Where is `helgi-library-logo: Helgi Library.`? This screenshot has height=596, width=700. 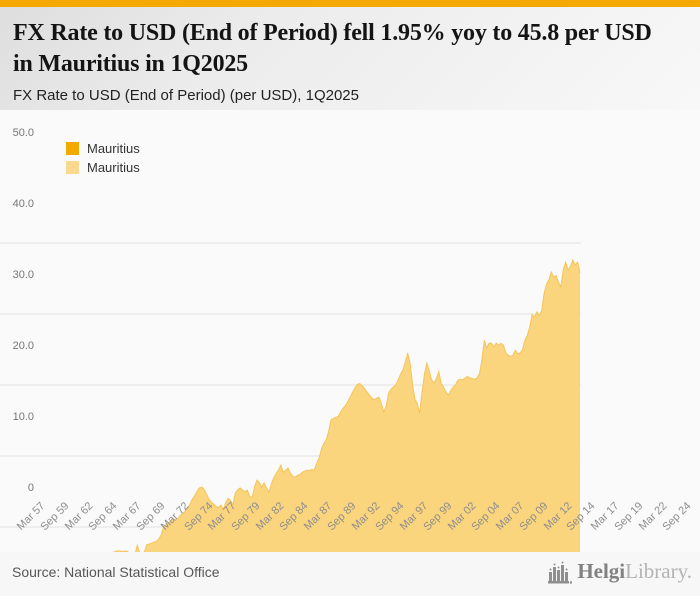 helgi-library-logo: Helgi Library. is located at coordinates (620, 571).